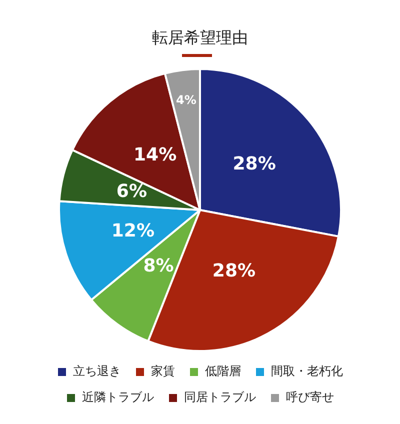 The image size is (400, 424). I want to click on data-label: 4%, so click(186, 100).